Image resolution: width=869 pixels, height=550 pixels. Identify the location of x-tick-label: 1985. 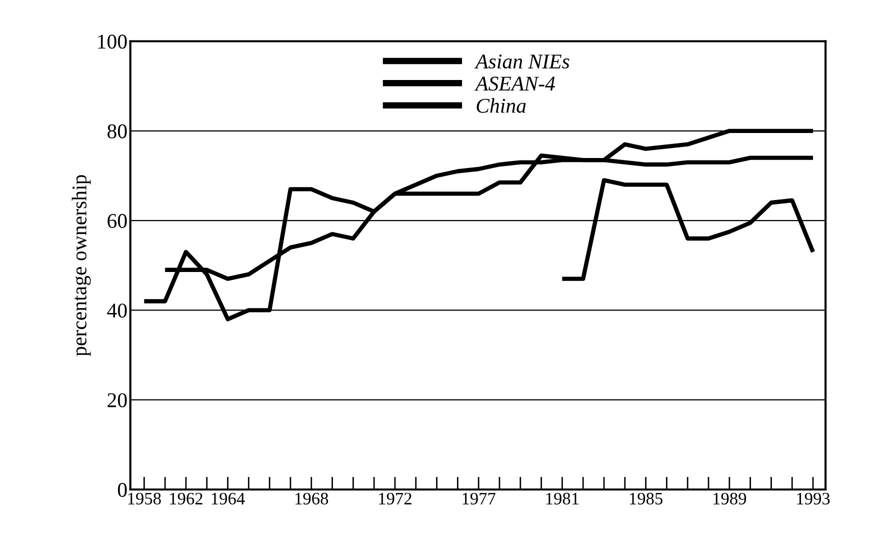
(646, 498).